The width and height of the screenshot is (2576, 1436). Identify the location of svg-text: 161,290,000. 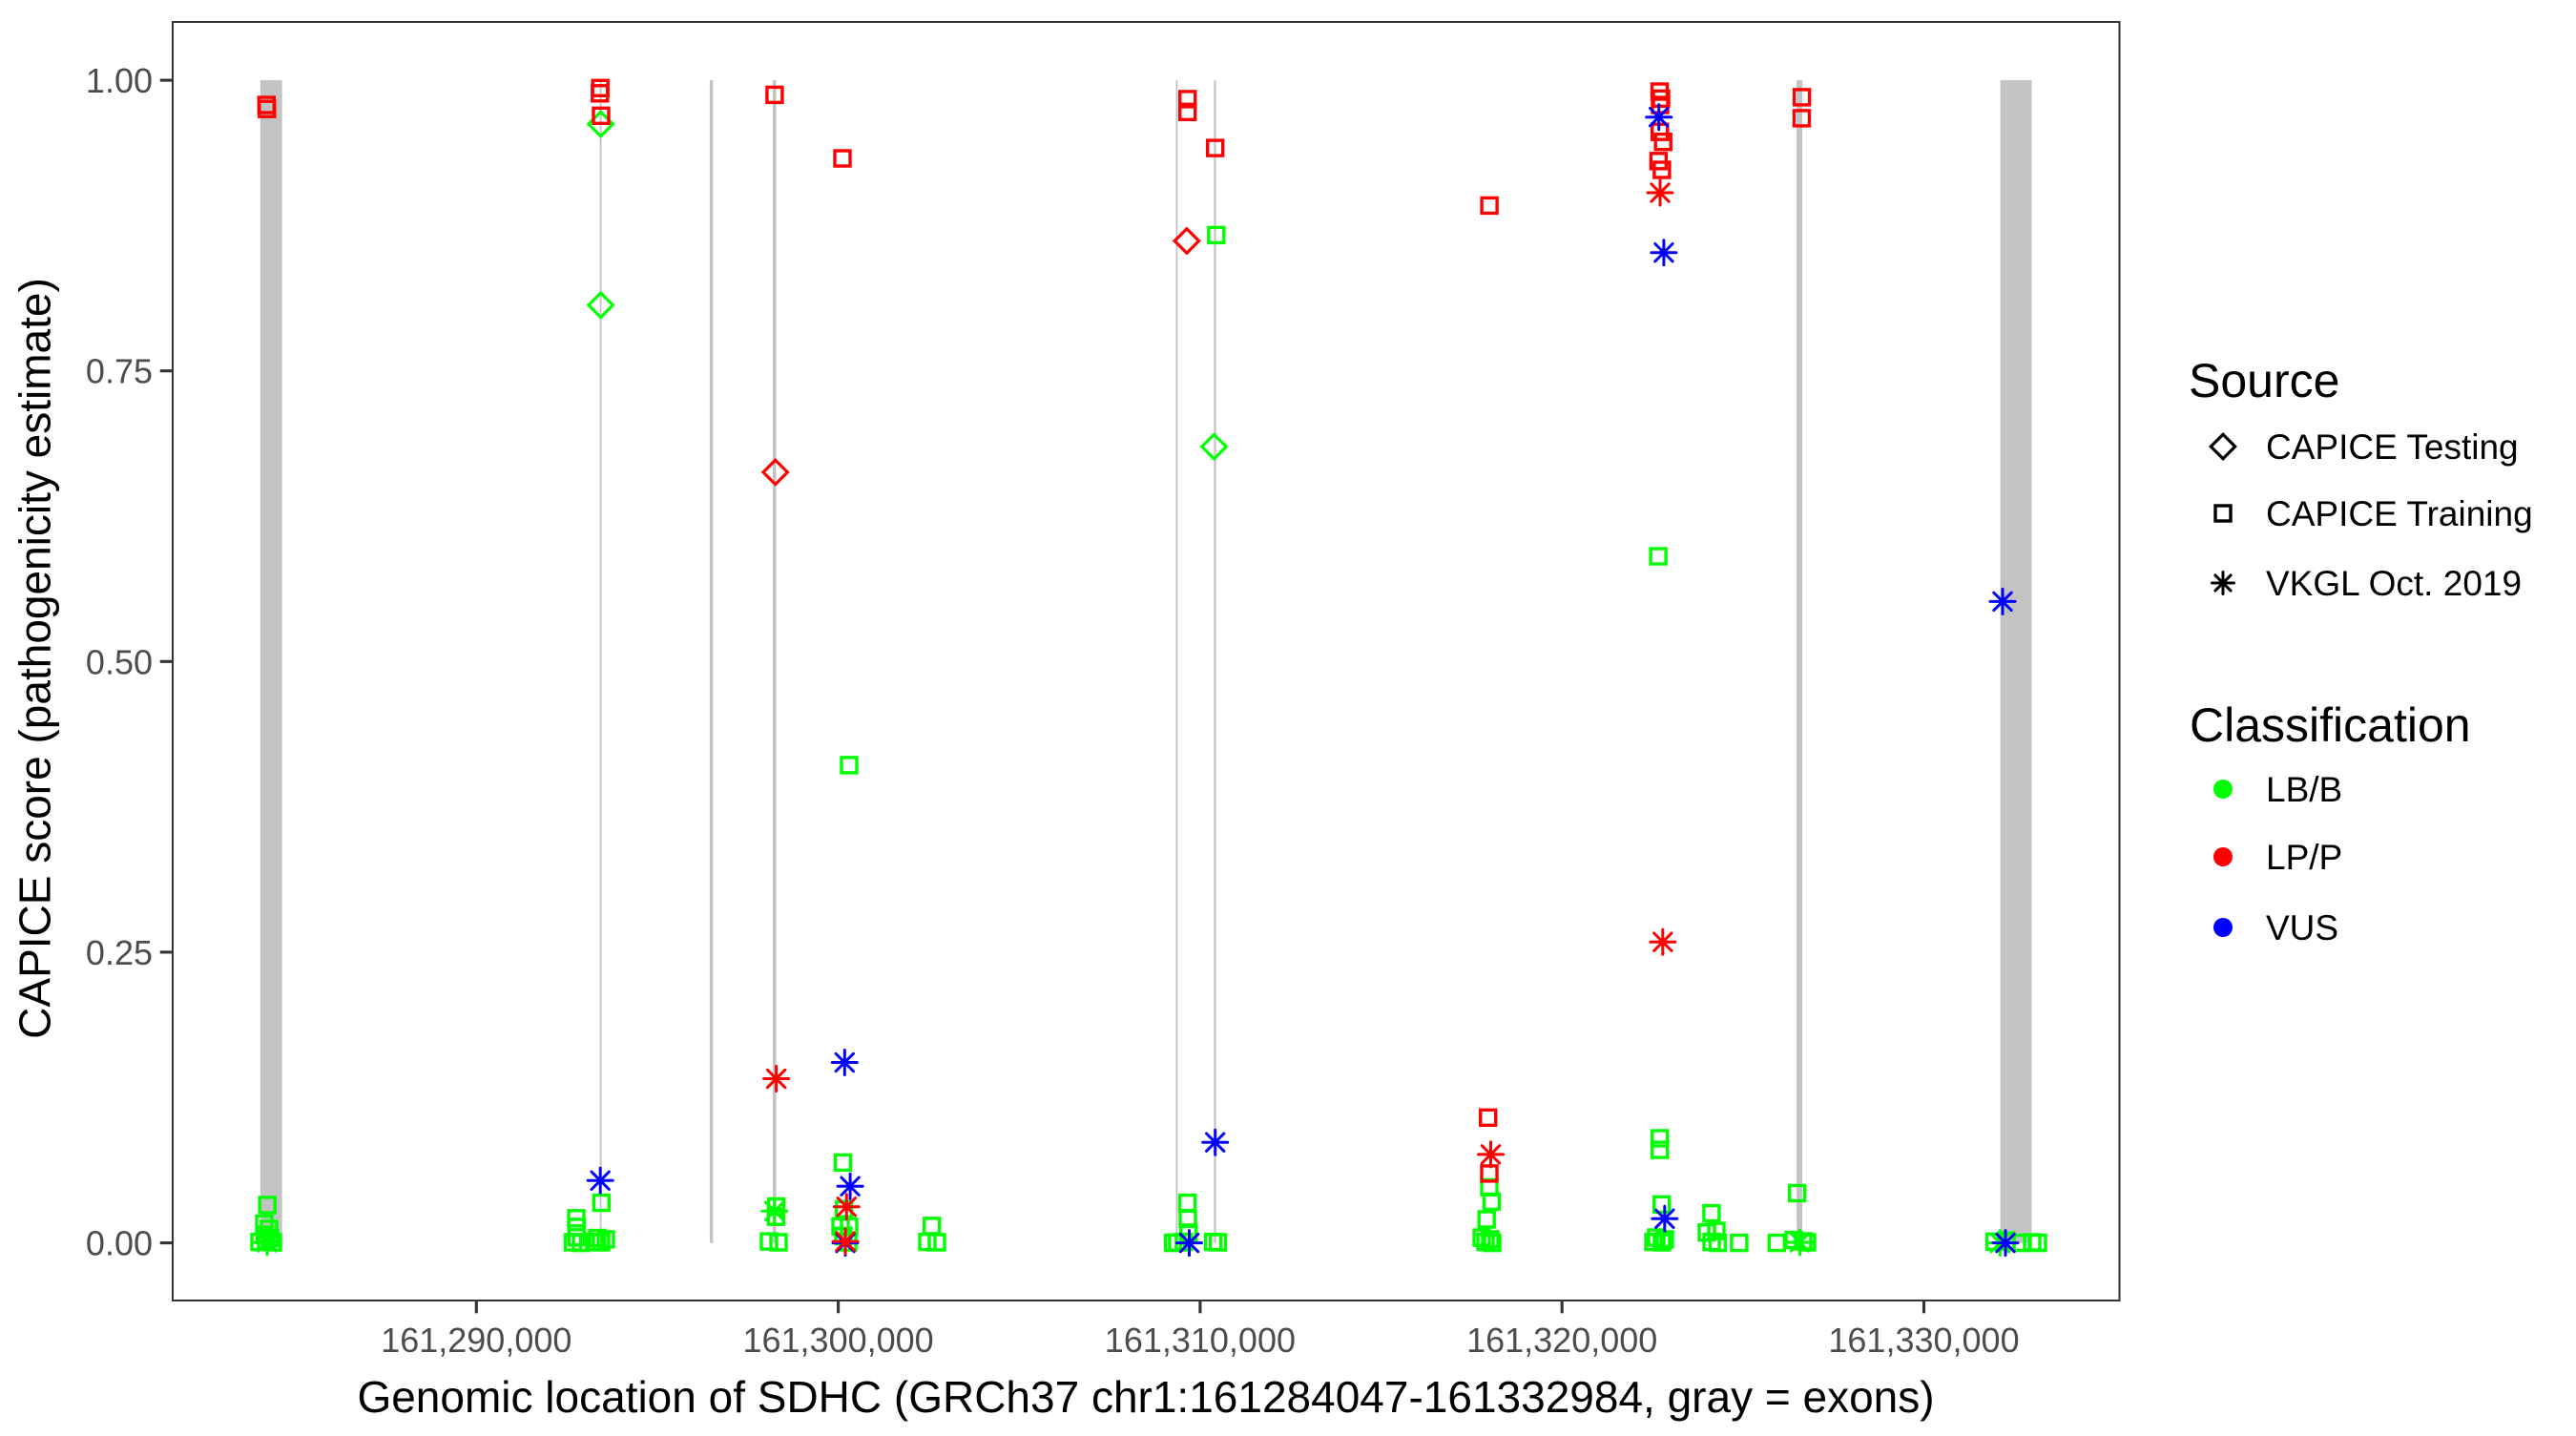
(476, 1340).